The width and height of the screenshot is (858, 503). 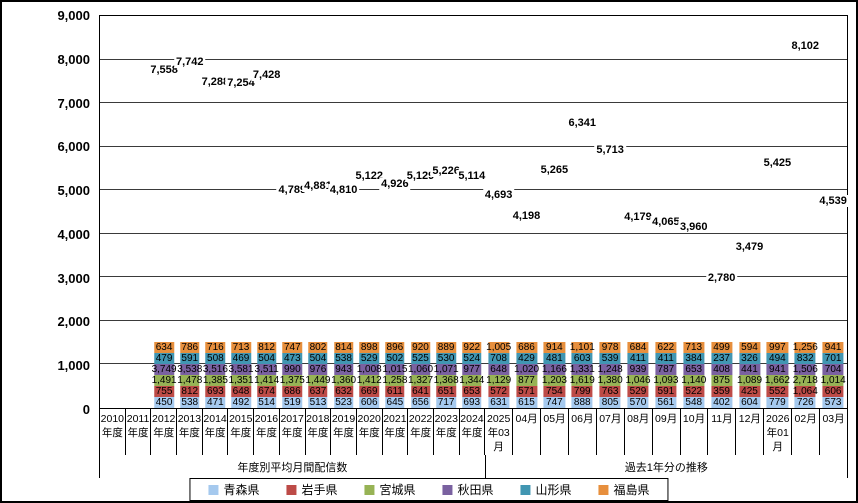 What do you see at coordinates (420, 347) in the screenshot?
I see `bar-segment-福島県: 920` at bounding box center [420, 347].